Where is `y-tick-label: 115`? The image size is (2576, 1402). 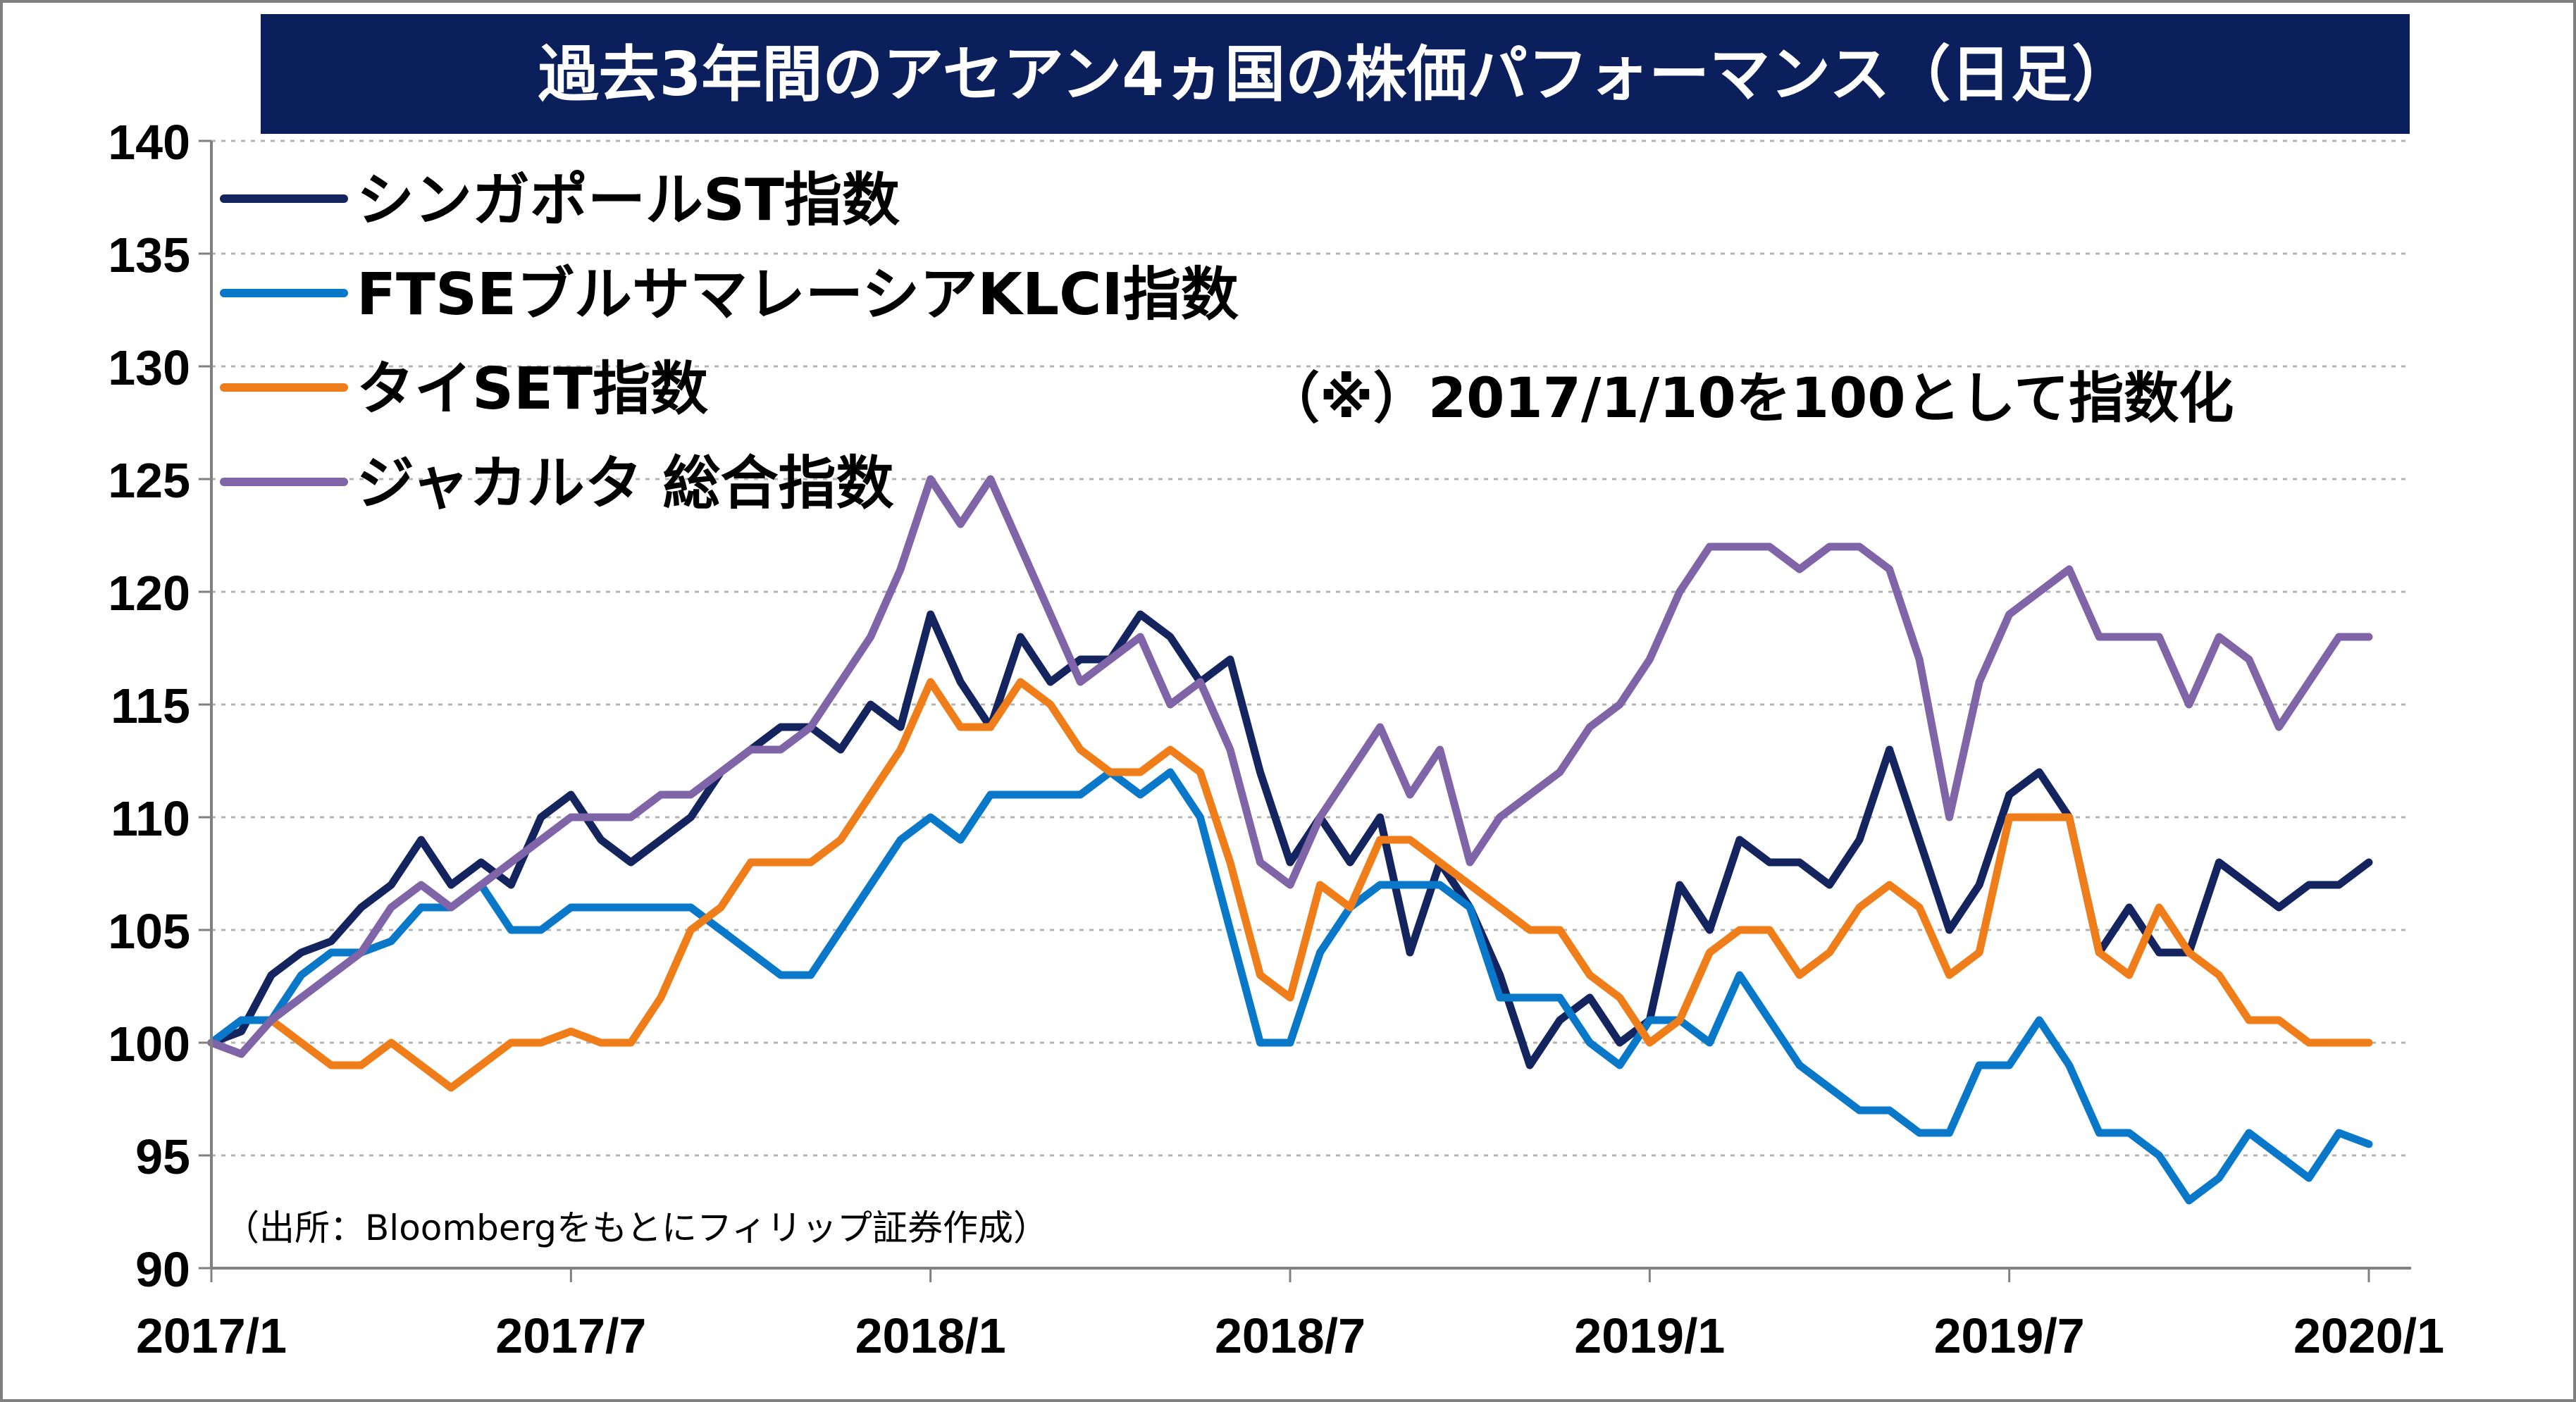 y-tick-label: 115 is located at coordinates (150, 705).